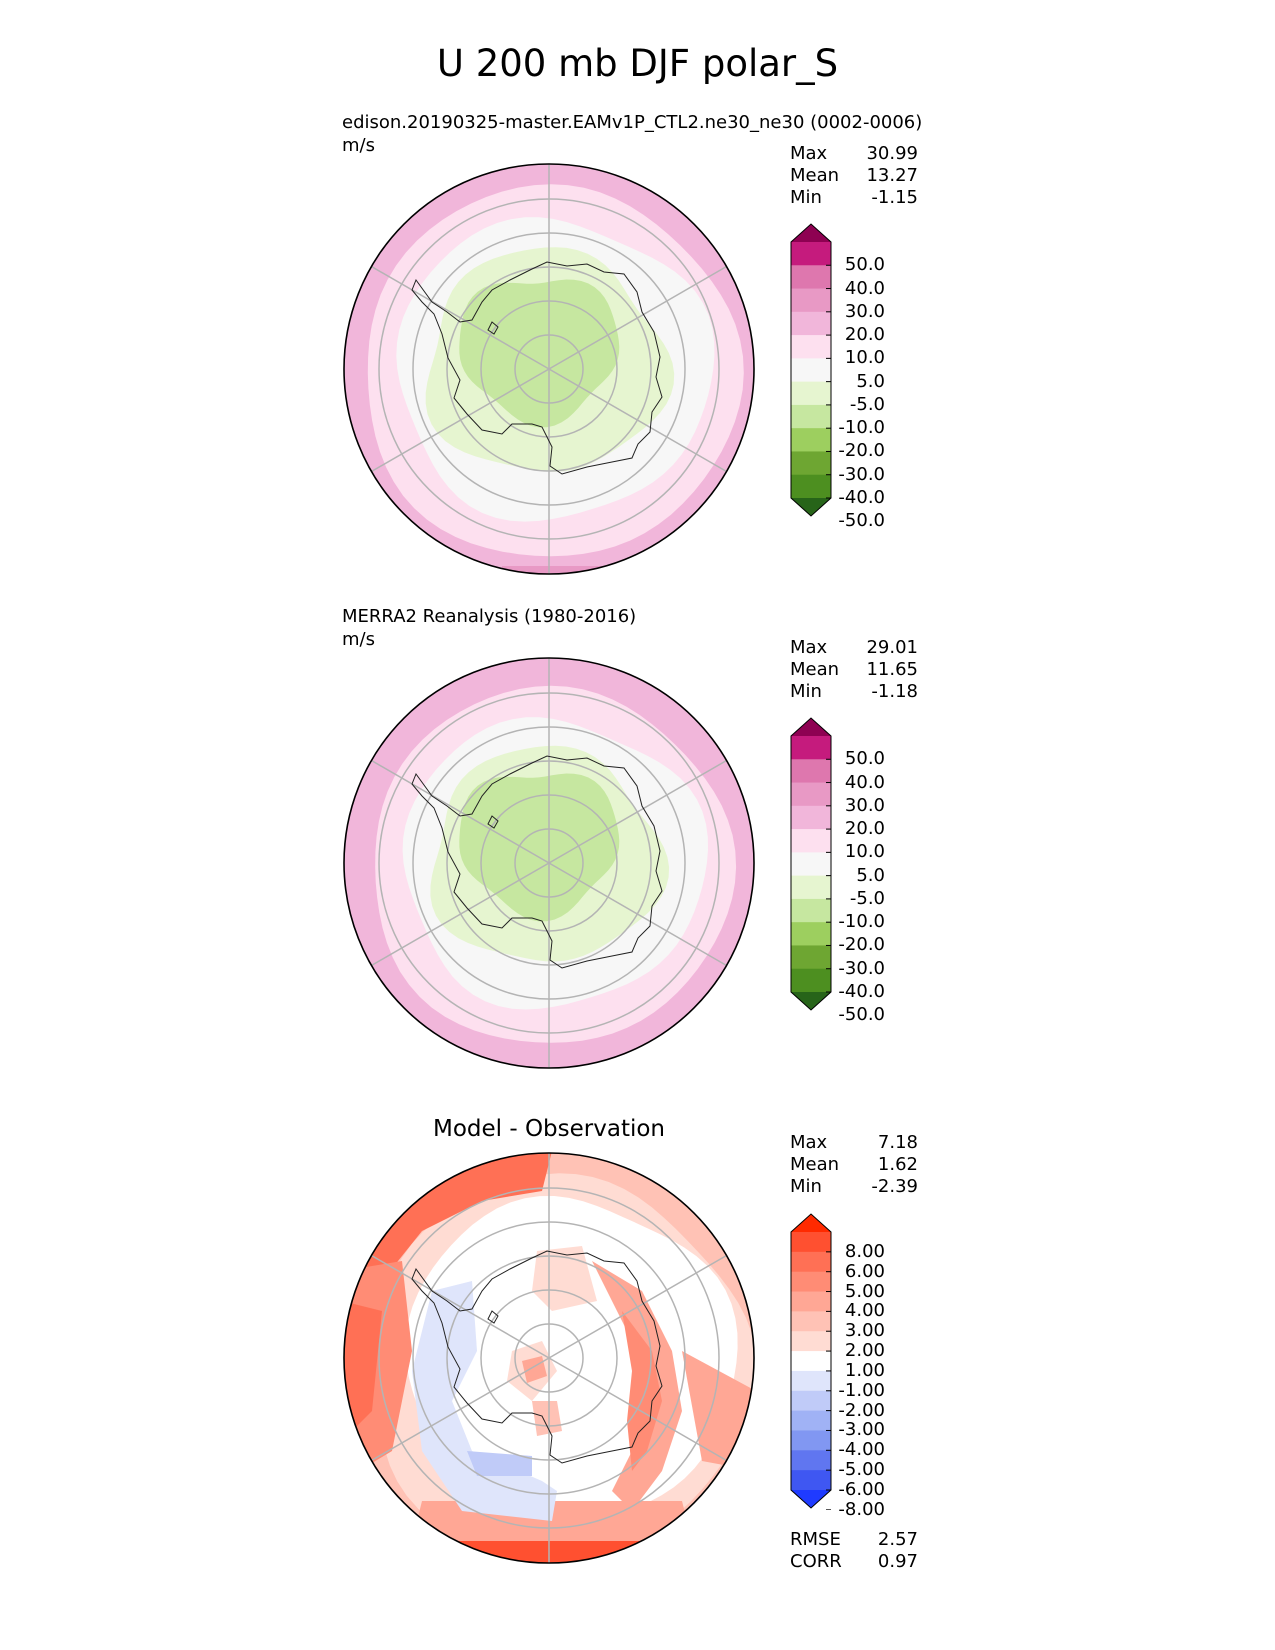 Image resolution: width=1275 pixels, height=1650 pixels. I want to click on stat-row: Min -1.18, so click(854, 692).